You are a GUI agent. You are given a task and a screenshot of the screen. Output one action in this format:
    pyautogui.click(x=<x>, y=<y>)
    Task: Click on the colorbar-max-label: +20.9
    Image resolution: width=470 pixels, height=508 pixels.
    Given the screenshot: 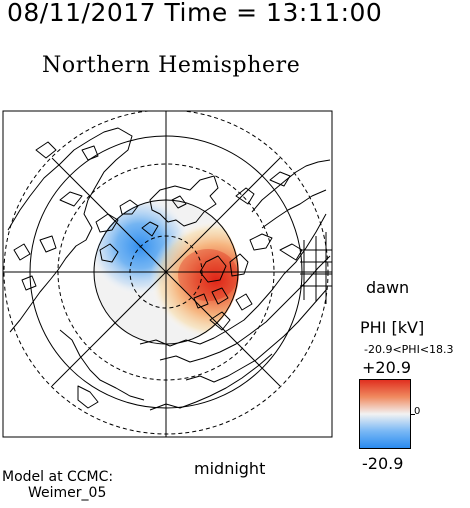 What is the action you would take?
    pyautogui.click(x=387, y=367)
    